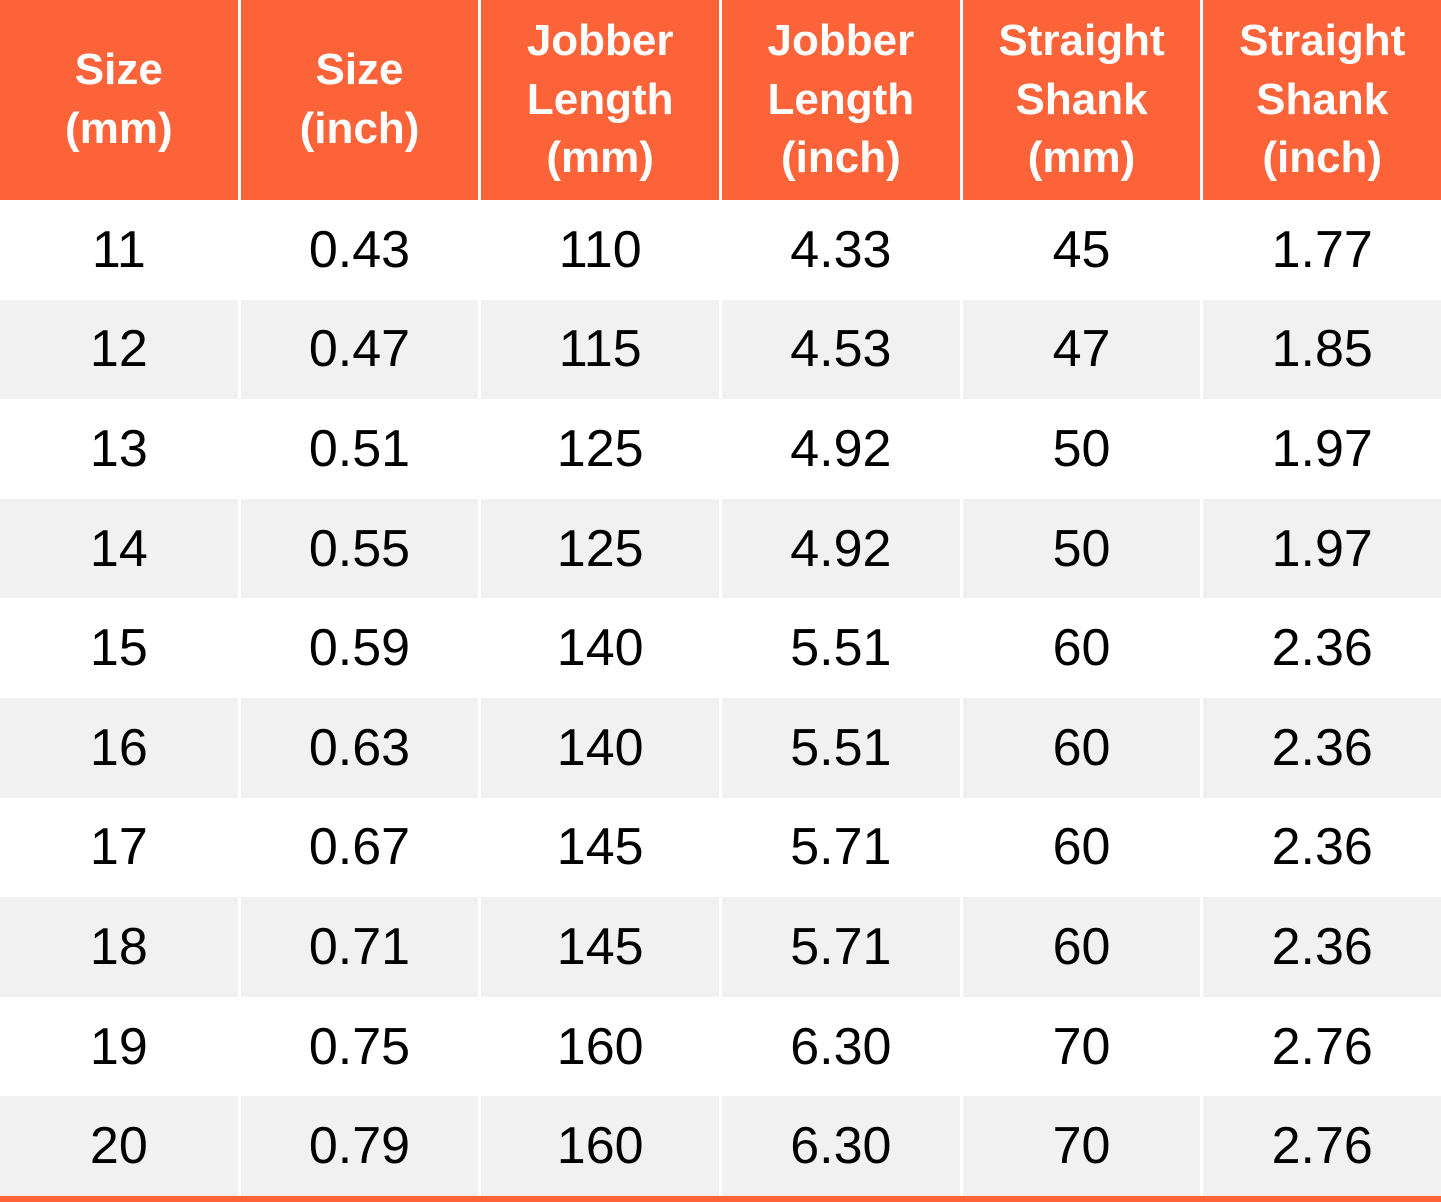 Image resolution: width=1441 pixels, height=1202 pixels. What do you see at coordinates (361, 847) in the screenshot?
I see `table-cell: 0.67` at bounding box center [361, 847].